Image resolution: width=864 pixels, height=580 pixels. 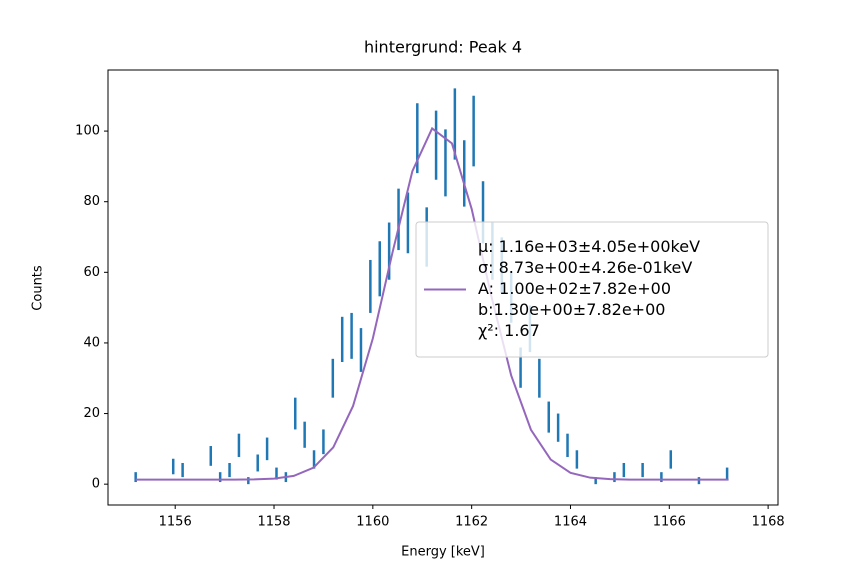 I want to click on x-tick-label: 1164, so click(x=570, y=522).